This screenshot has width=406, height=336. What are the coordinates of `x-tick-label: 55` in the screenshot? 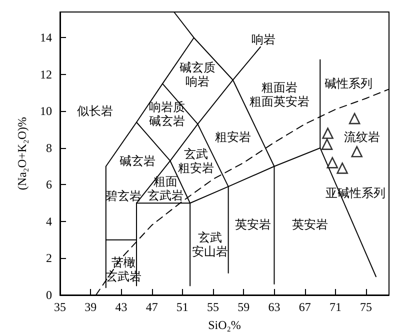 It's located at (213, 307).